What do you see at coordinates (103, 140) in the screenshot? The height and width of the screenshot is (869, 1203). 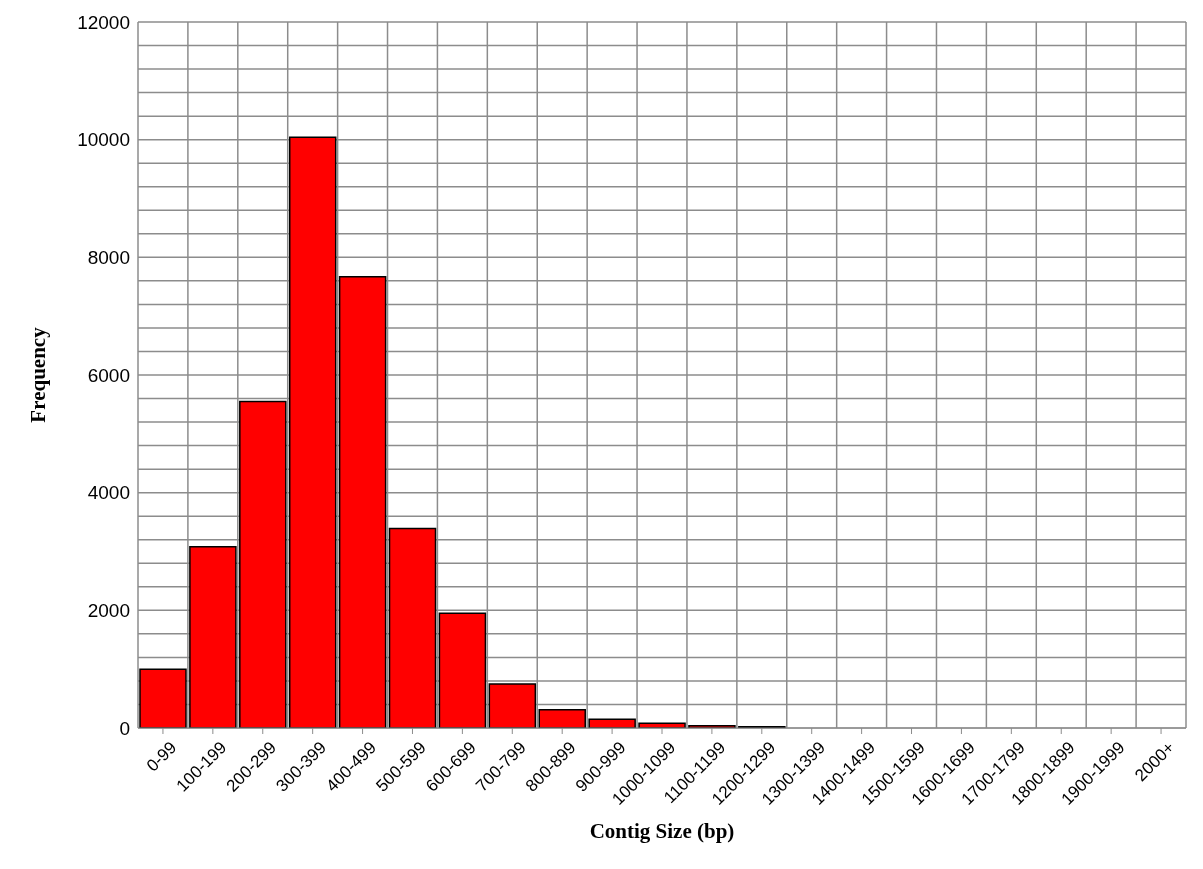 I see `y-tick-label: 10000` at bounding box center [103, 140].